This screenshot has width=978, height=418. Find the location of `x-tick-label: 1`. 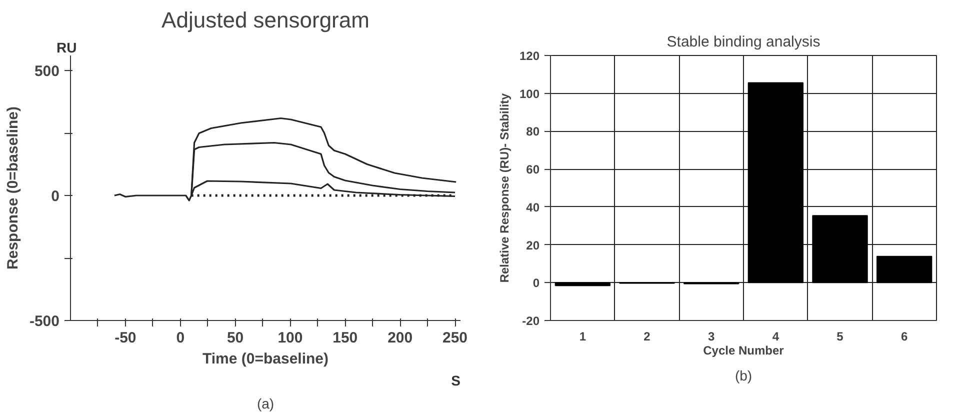

x-tick-label: 1 is located at coordinates (582, 337).